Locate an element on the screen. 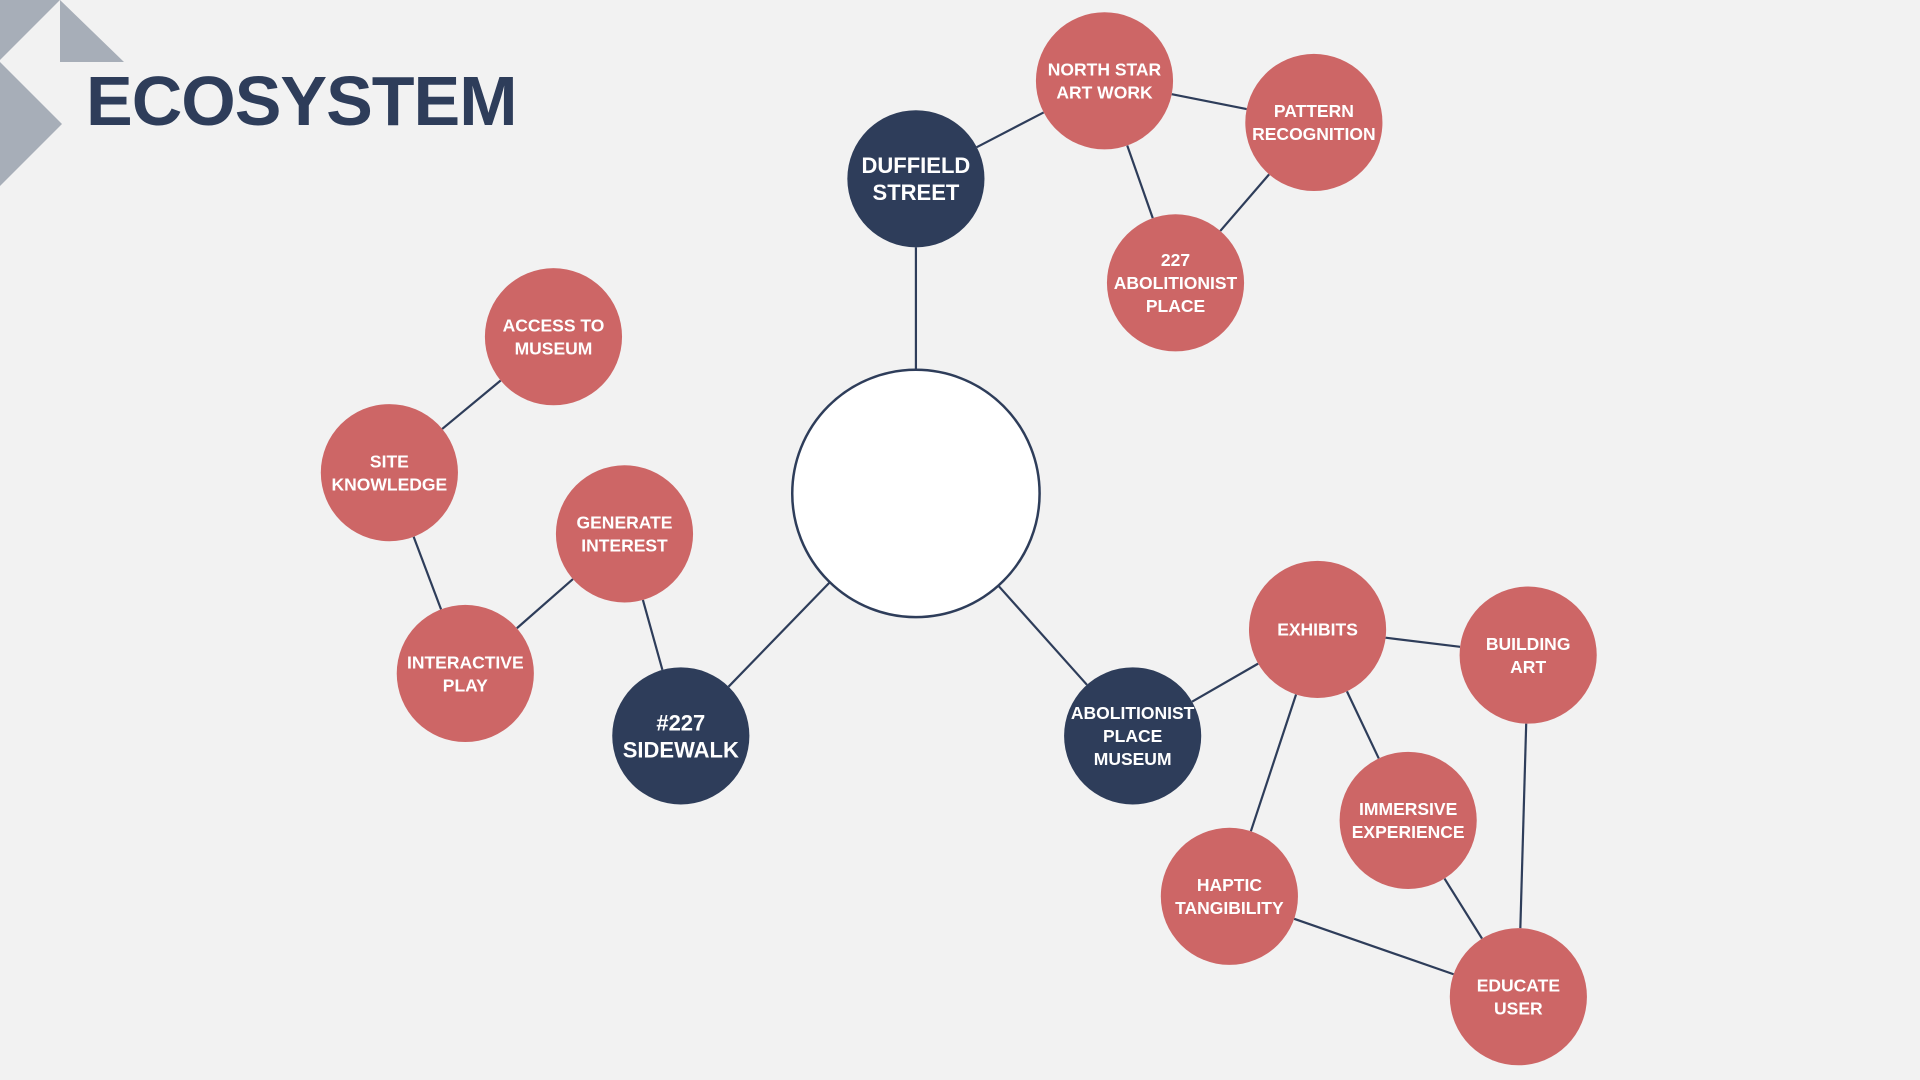 This screenshot has height=1080, width=1920. node-building: BUILDING ART is located at coordinates (1528, 655).